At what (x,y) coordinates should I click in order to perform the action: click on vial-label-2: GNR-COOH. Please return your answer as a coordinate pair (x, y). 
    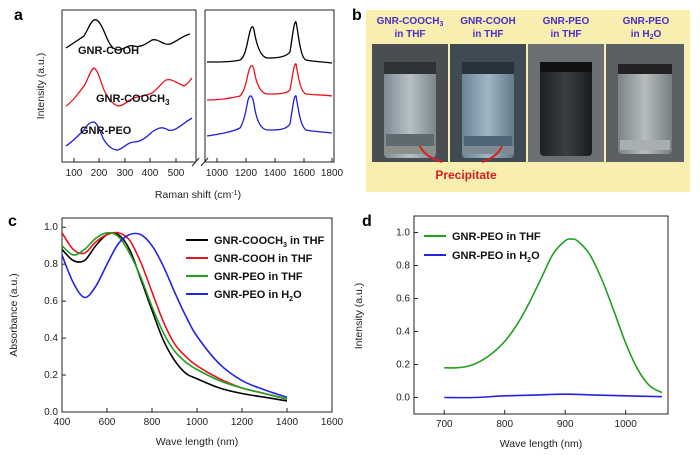
    Looking at the image, I should click on (488, 21).